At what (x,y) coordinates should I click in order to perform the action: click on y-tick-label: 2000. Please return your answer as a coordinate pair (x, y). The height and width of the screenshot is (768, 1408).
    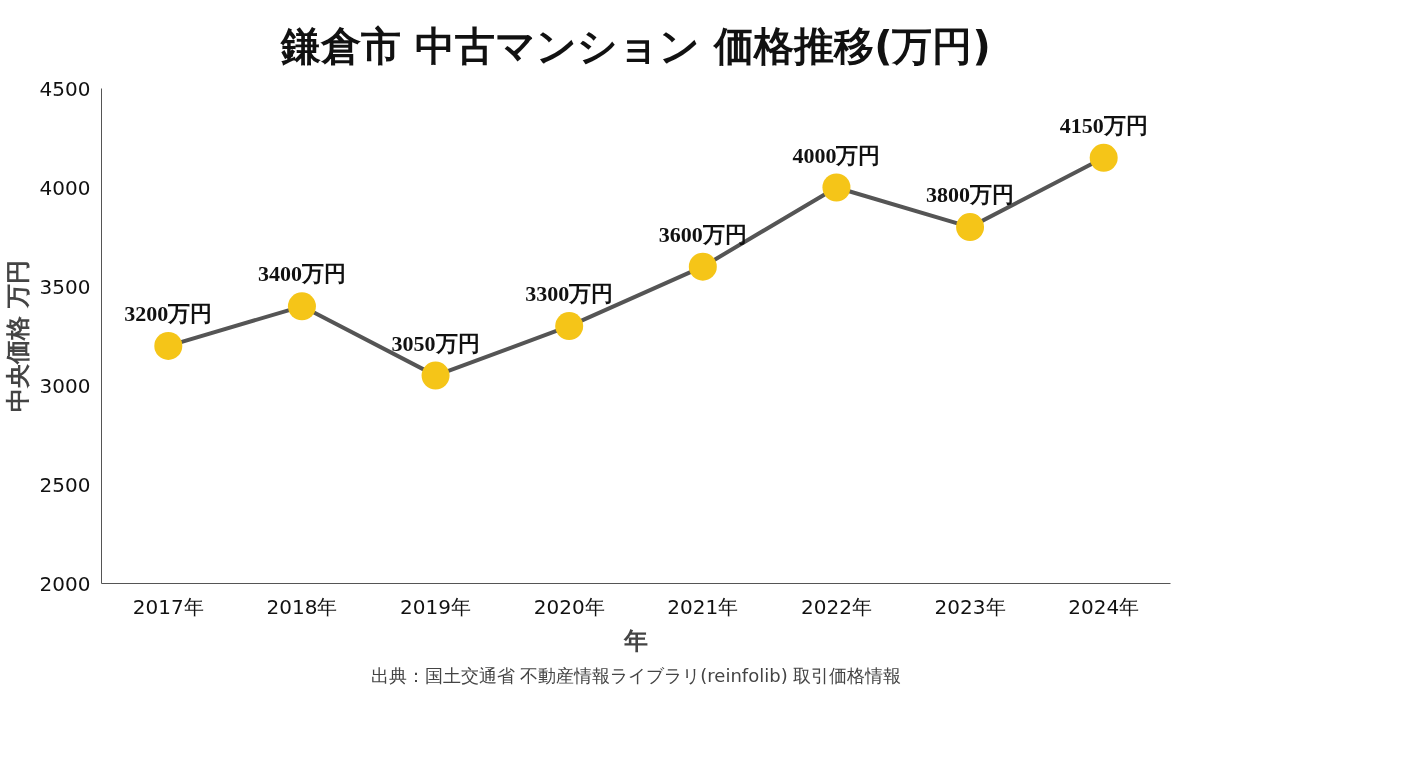
    Looking at the image, I should click on (65, 583).